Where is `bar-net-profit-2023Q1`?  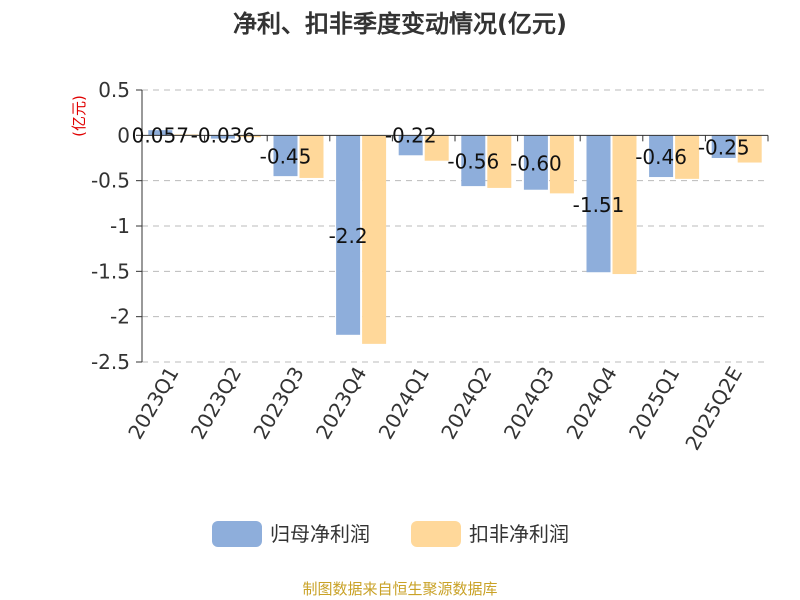
bar-net-profit-2023Q1 is located at coordinates (160, 133).